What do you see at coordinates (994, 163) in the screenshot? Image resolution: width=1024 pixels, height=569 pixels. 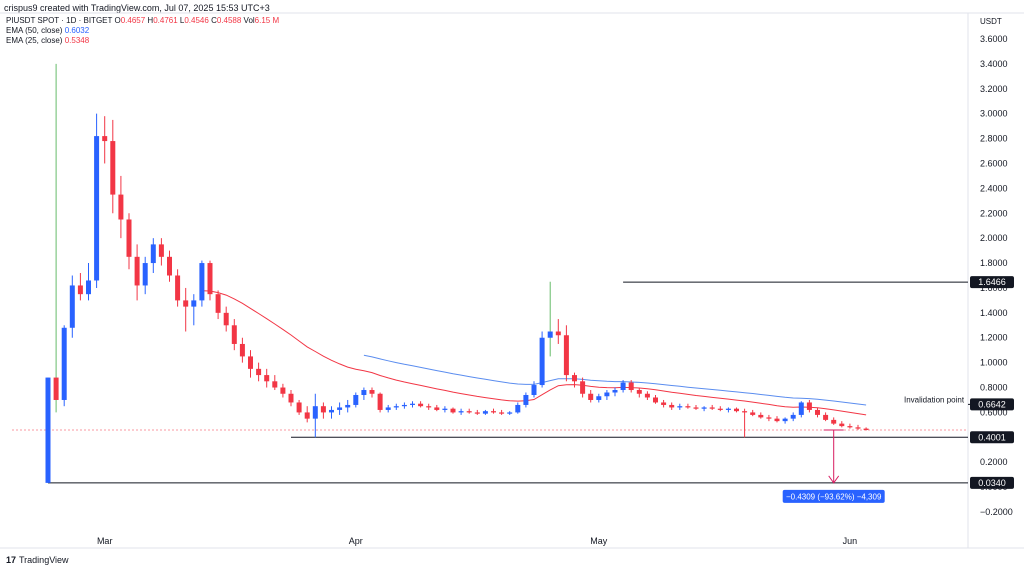 I see `y-tick-label: 2.6000` at bounding box center [994, 163].